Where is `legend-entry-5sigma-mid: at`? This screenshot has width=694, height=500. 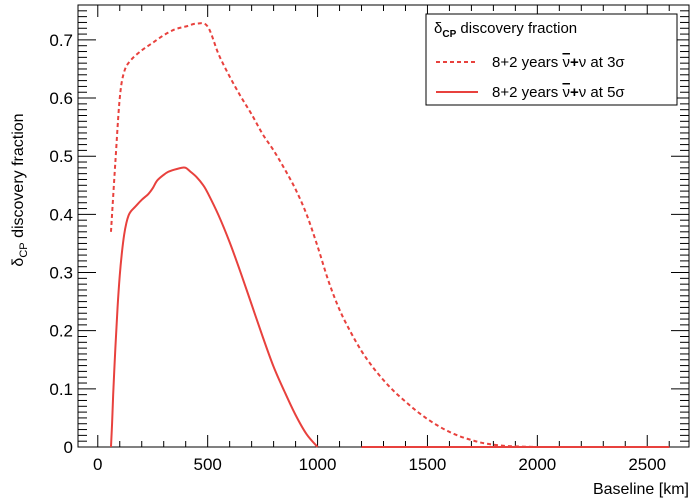
legend-entry-5sigma-mid: at is located at coordinates (596, 92).